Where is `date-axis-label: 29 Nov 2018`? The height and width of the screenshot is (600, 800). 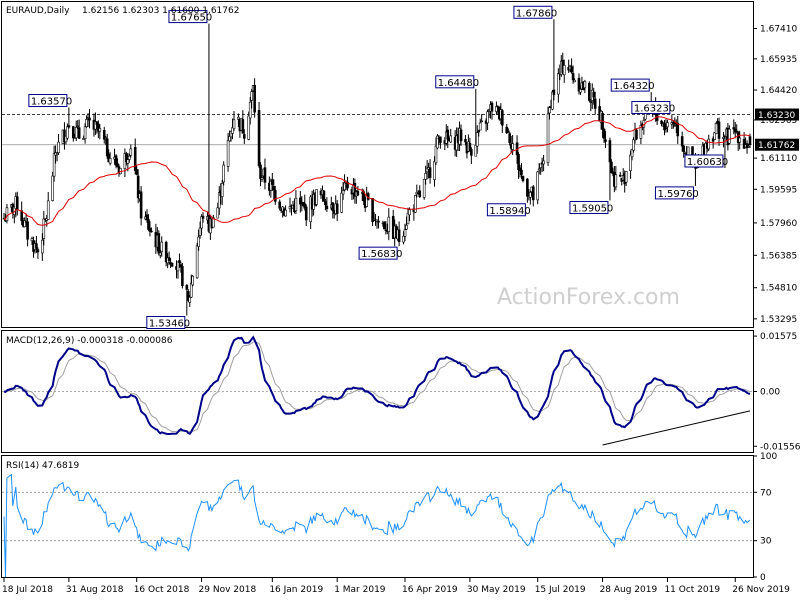
date-axis-label: 29 Nov 2018 is located at coordinates (228, 590).